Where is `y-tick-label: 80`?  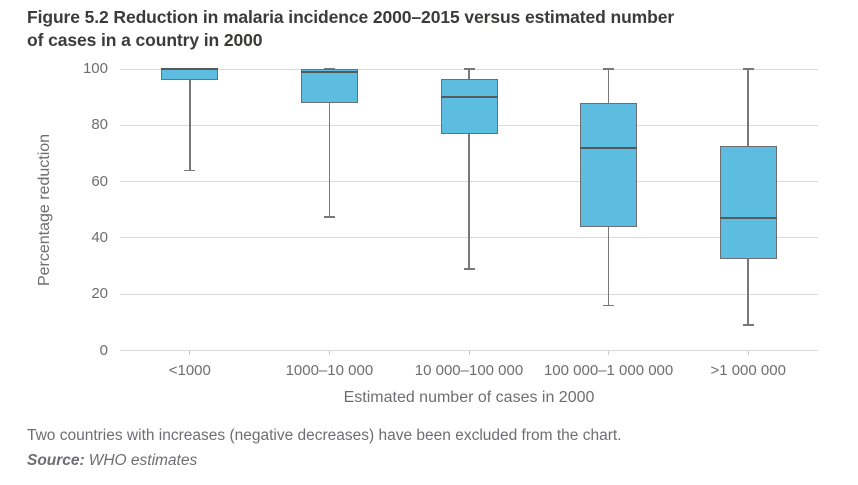
y-tick-label: 80 is located at coordinates (99, 125).